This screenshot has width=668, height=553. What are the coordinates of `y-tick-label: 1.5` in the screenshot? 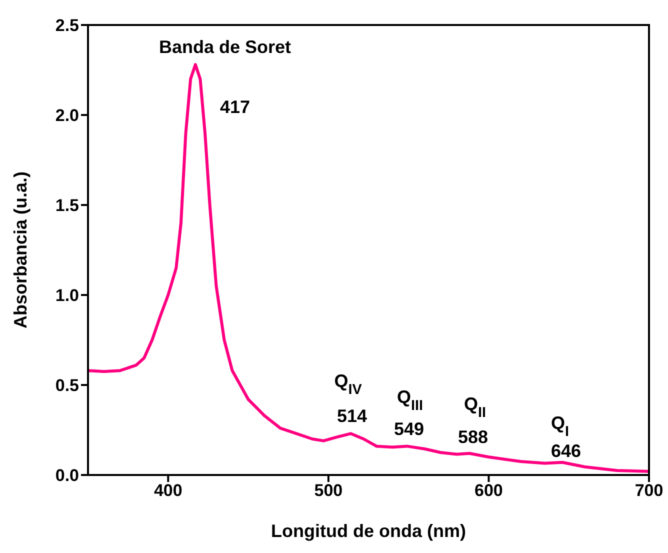 It's located at (67, 206).